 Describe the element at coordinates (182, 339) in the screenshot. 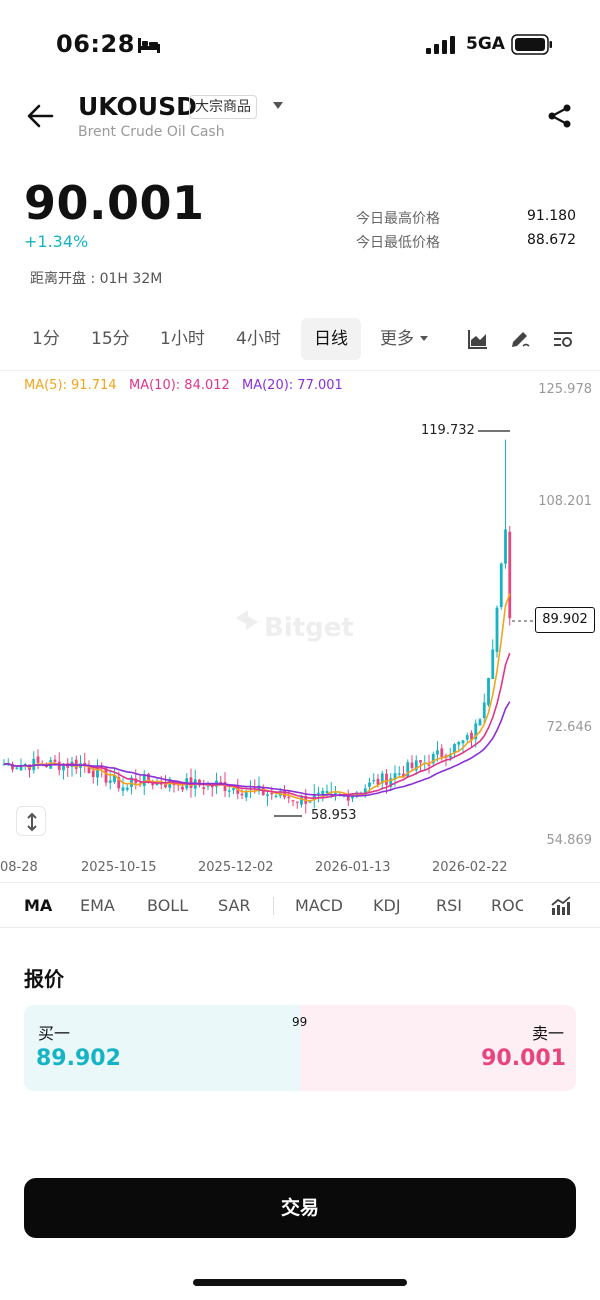

I see `tab-1h: 1小时` at that location.